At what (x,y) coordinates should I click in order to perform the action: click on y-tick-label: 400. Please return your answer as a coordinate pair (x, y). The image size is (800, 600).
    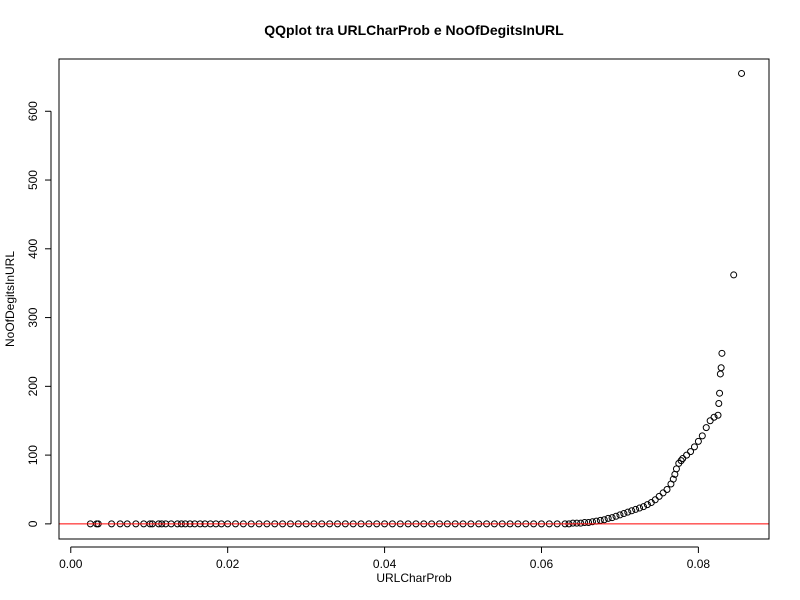
    Looking at the image, I should click on (33, 248).